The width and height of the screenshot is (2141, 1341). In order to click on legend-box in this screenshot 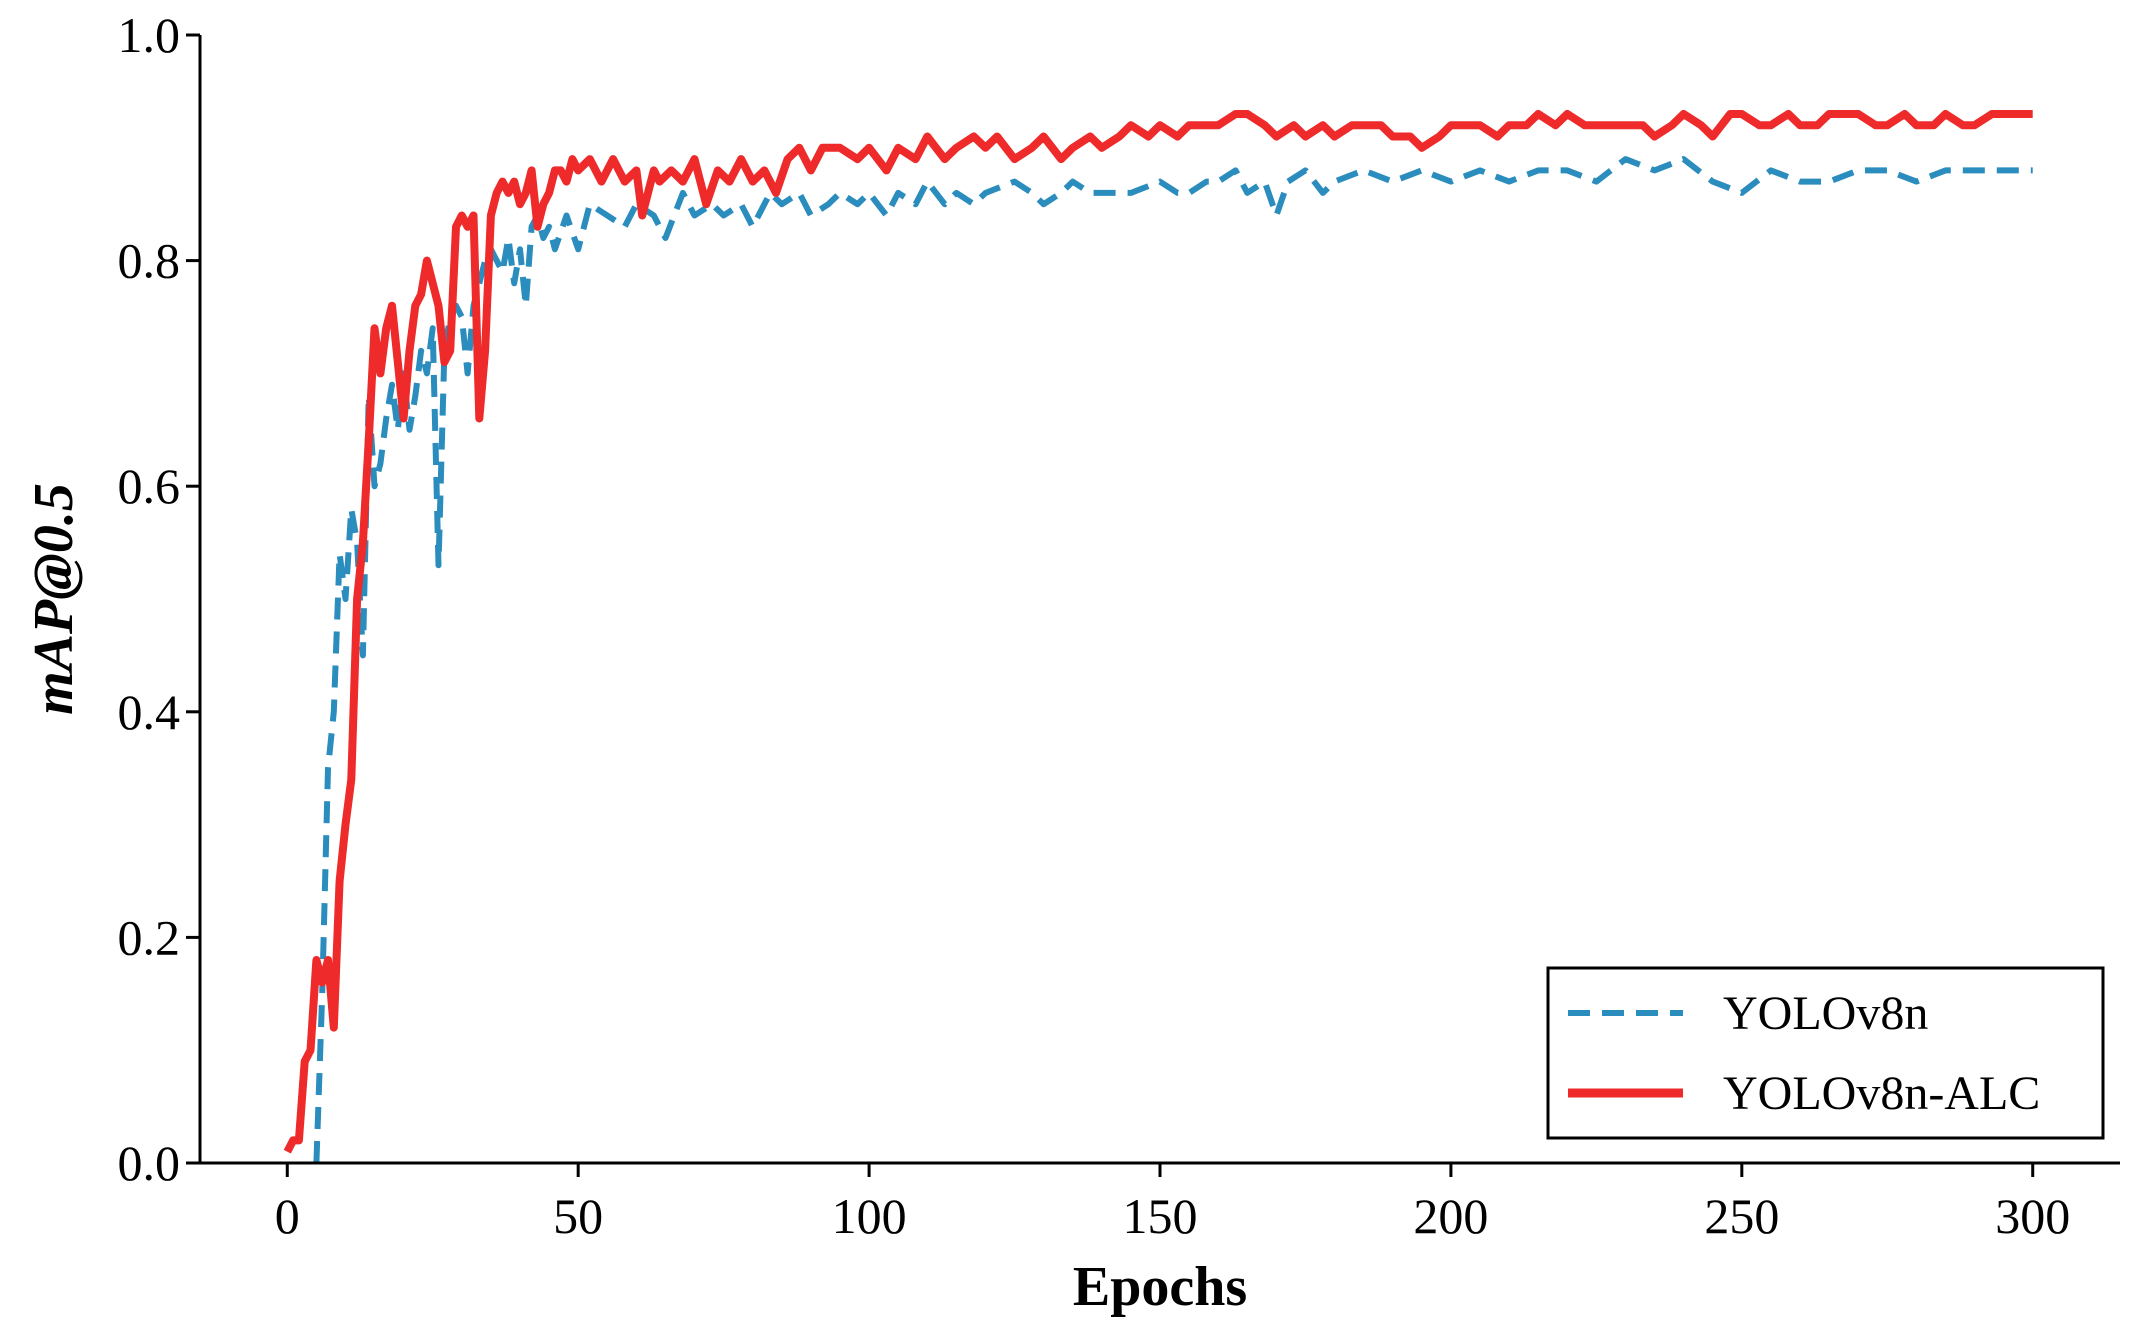, I will do `click(1825, 1053)`.